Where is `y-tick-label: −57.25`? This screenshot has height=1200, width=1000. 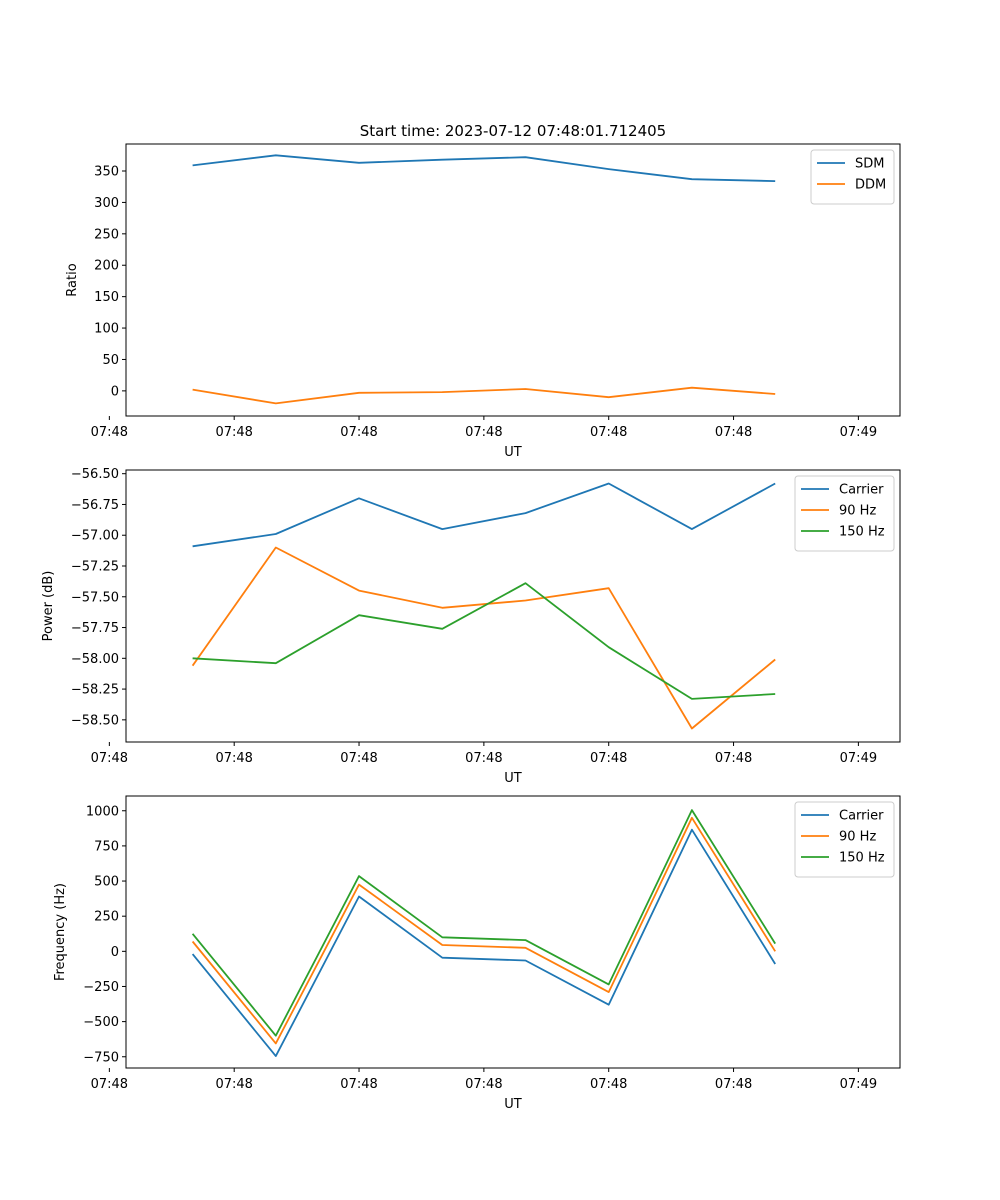 y-tick-label: −57.25 is located at coordinates (95, 567).